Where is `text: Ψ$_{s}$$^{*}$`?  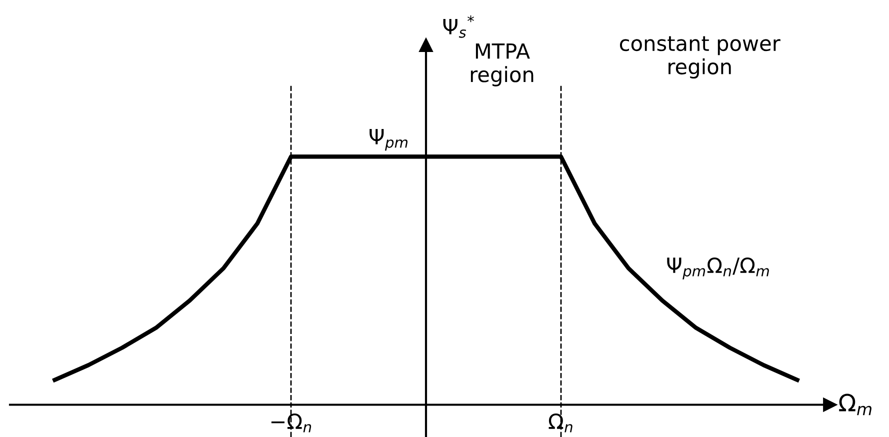
text: Ψ$_{s}$$^{*}$ is located at coordinates (458, 26).